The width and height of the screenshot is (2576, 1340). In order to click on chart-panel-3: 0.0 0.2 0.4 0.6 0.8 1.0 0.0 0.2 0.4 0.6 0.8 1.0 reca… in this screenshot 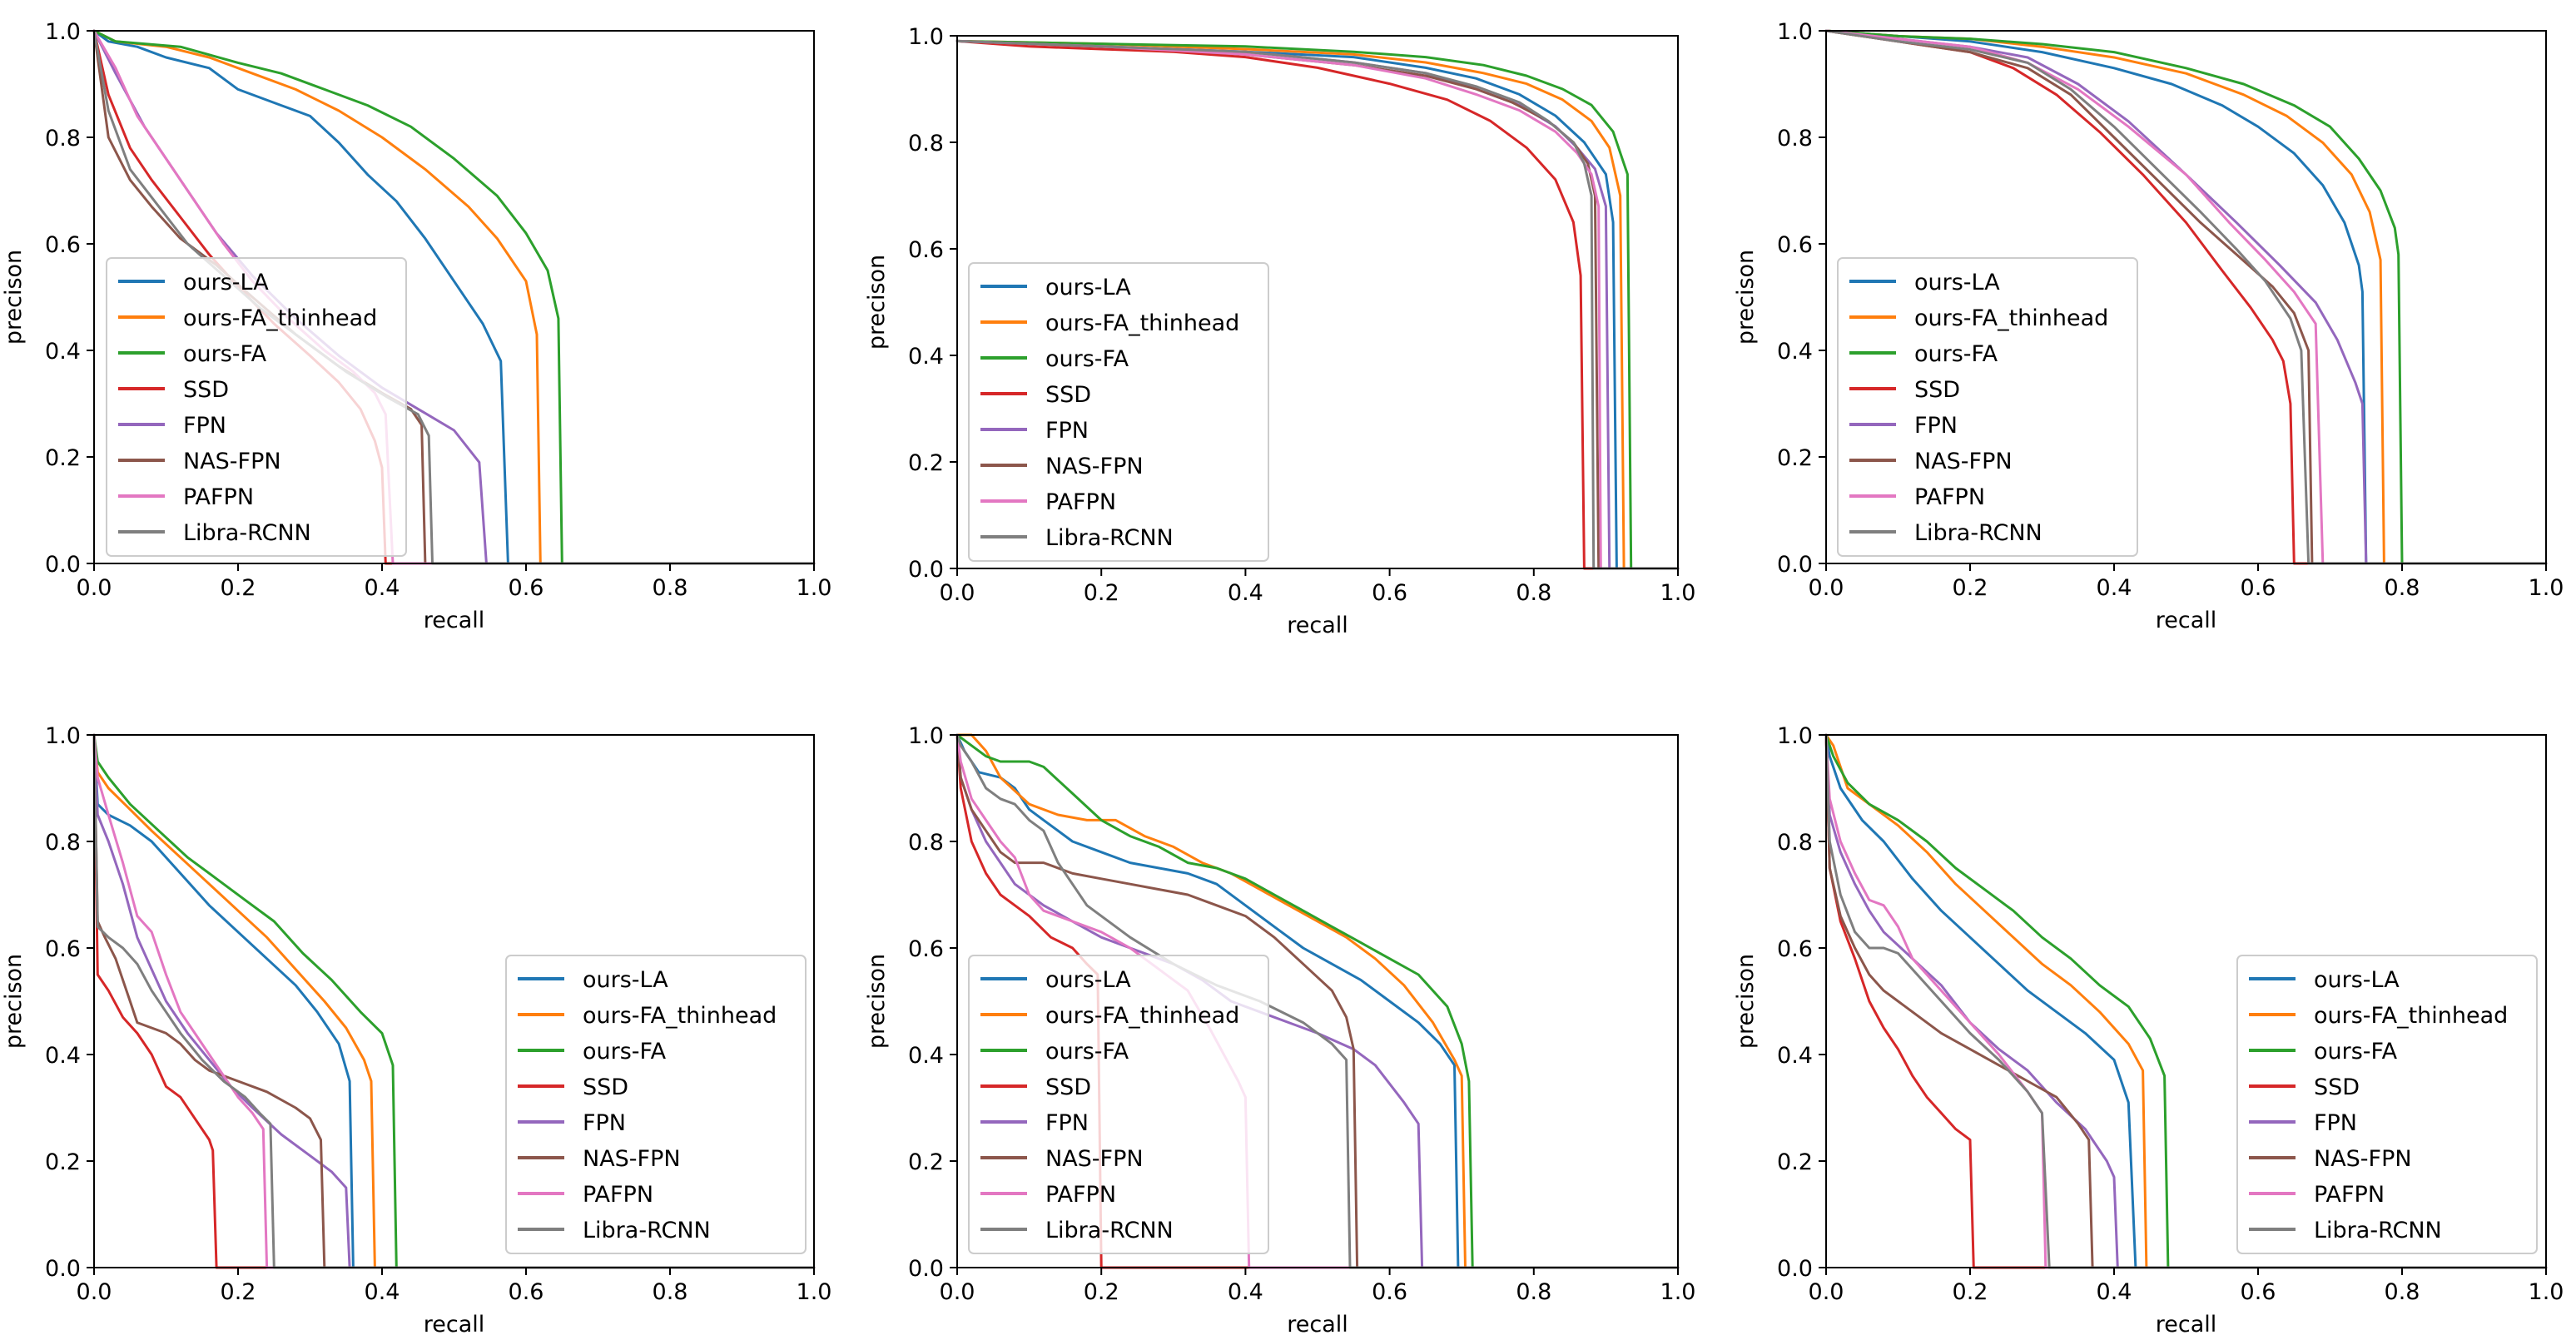, I will do `click(2148, 326)`.